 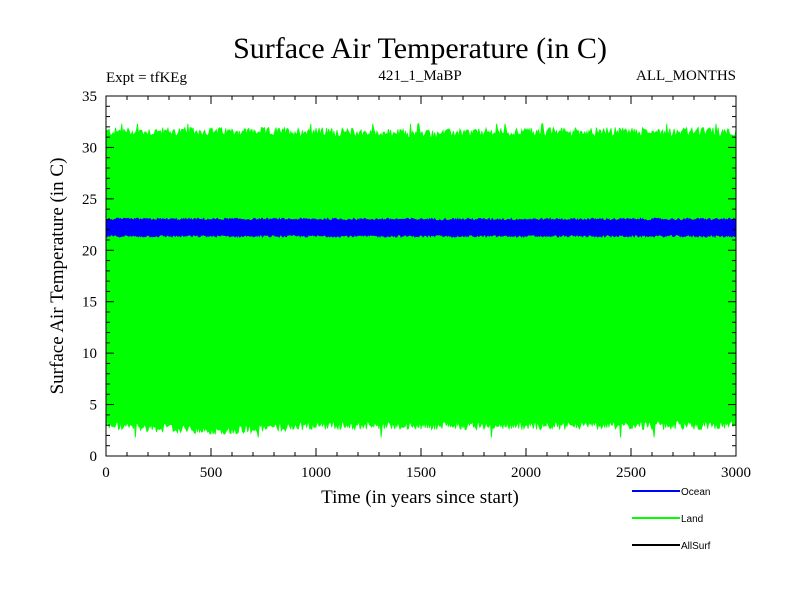 I want to click on legend-label-land: Land, so click(x=692, y=519).